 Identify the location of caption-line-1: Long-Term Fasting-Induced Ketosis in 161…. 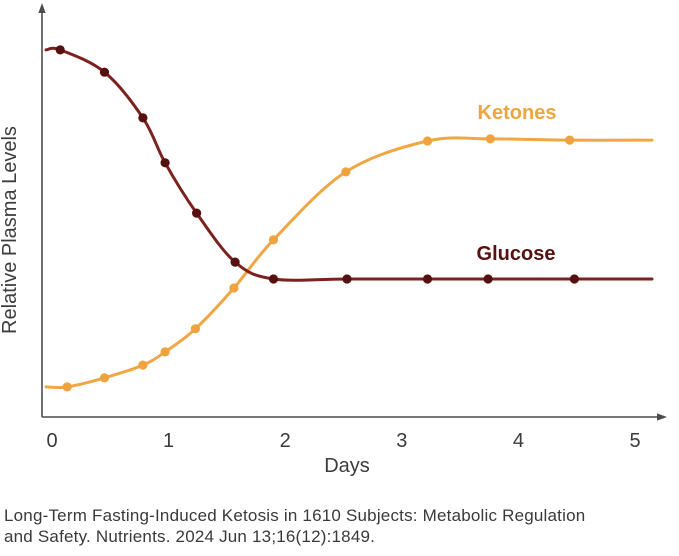
(295, 515).